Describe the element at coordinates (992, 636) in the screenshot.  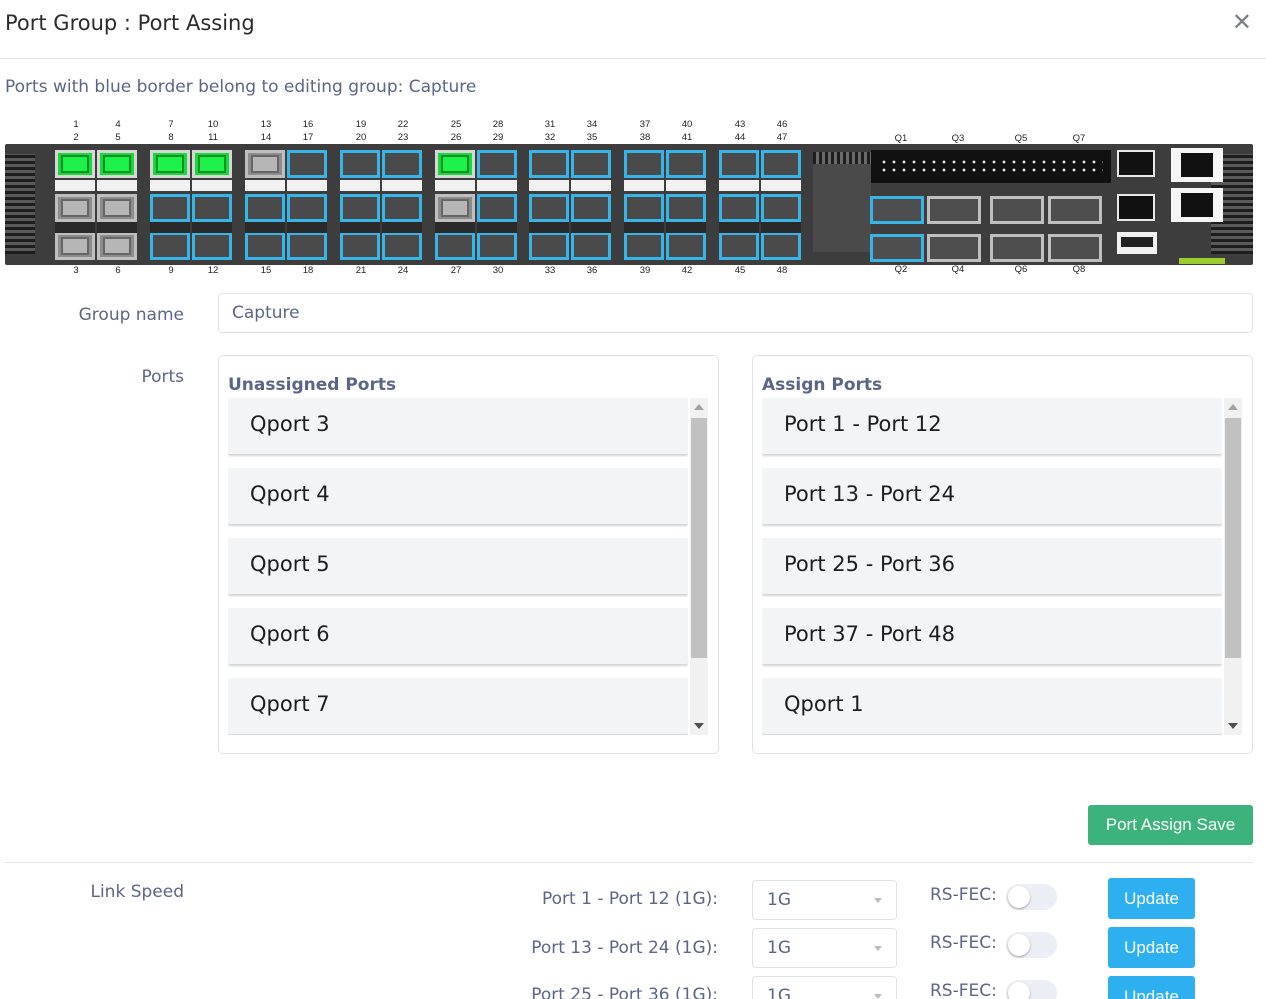
I see `list-item: Port 37 - Port 48` at that location.